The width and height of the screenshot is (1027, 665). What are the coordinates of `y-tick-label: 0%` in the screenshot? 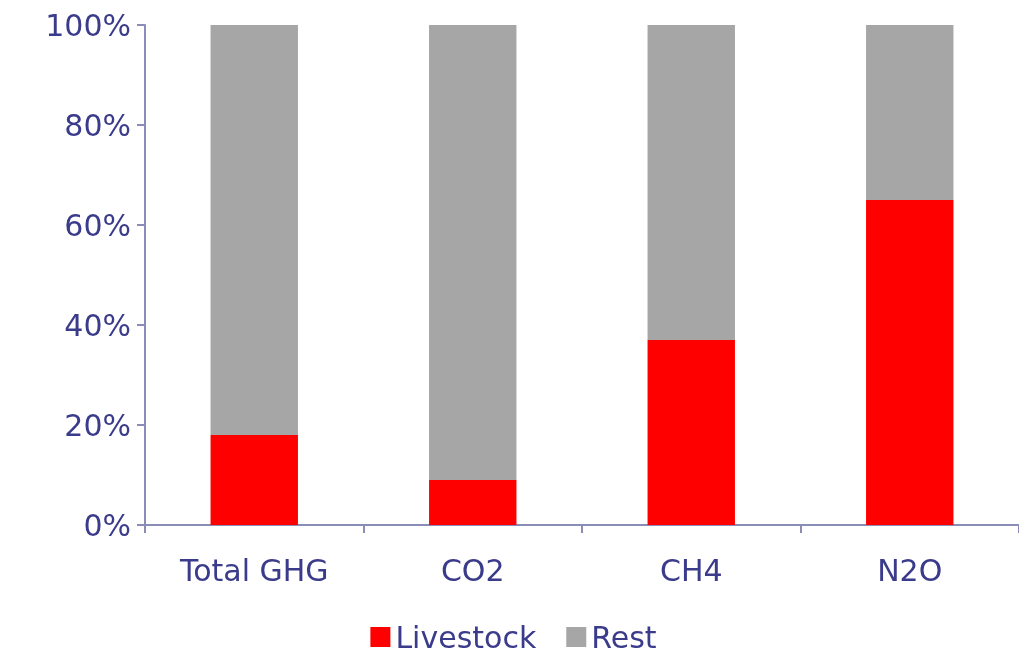 It's located at (107, 525).